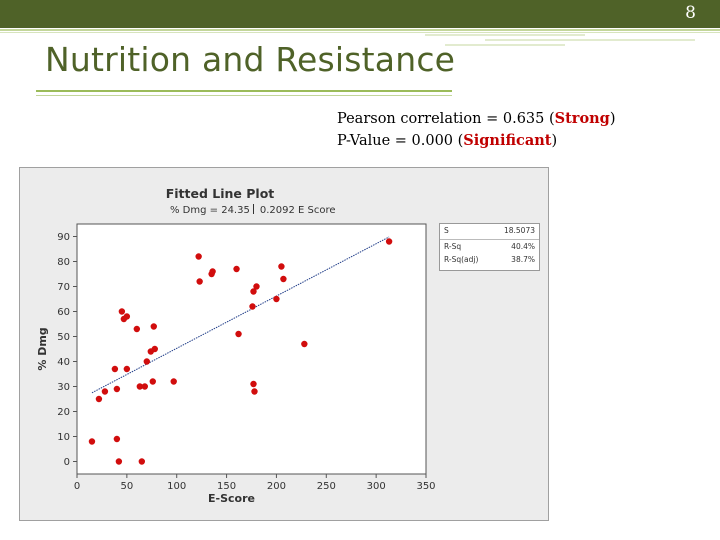 Image resolution: width=720 pixels, height=540 pixels. I want to click on header-bar: 8, so click(360, 14).